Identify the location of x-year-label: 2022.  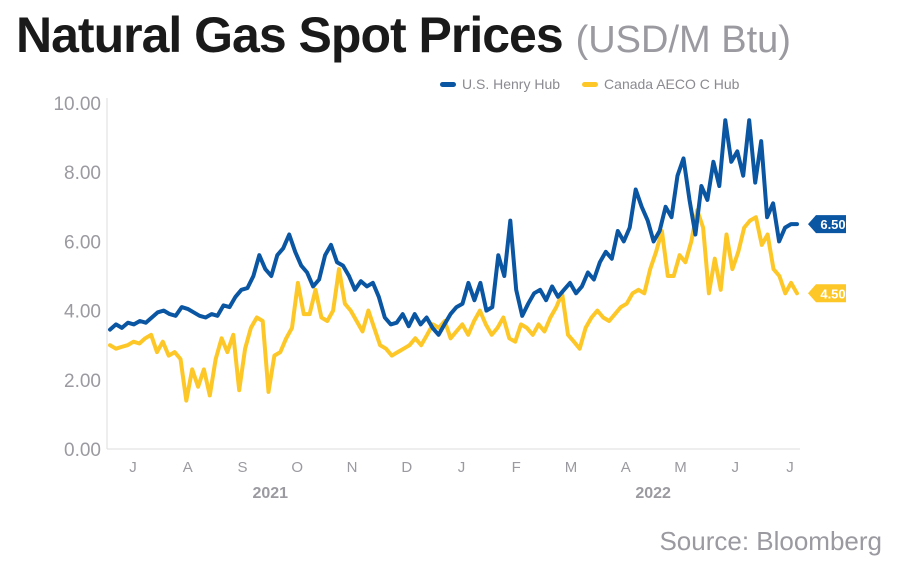
(653, 493).